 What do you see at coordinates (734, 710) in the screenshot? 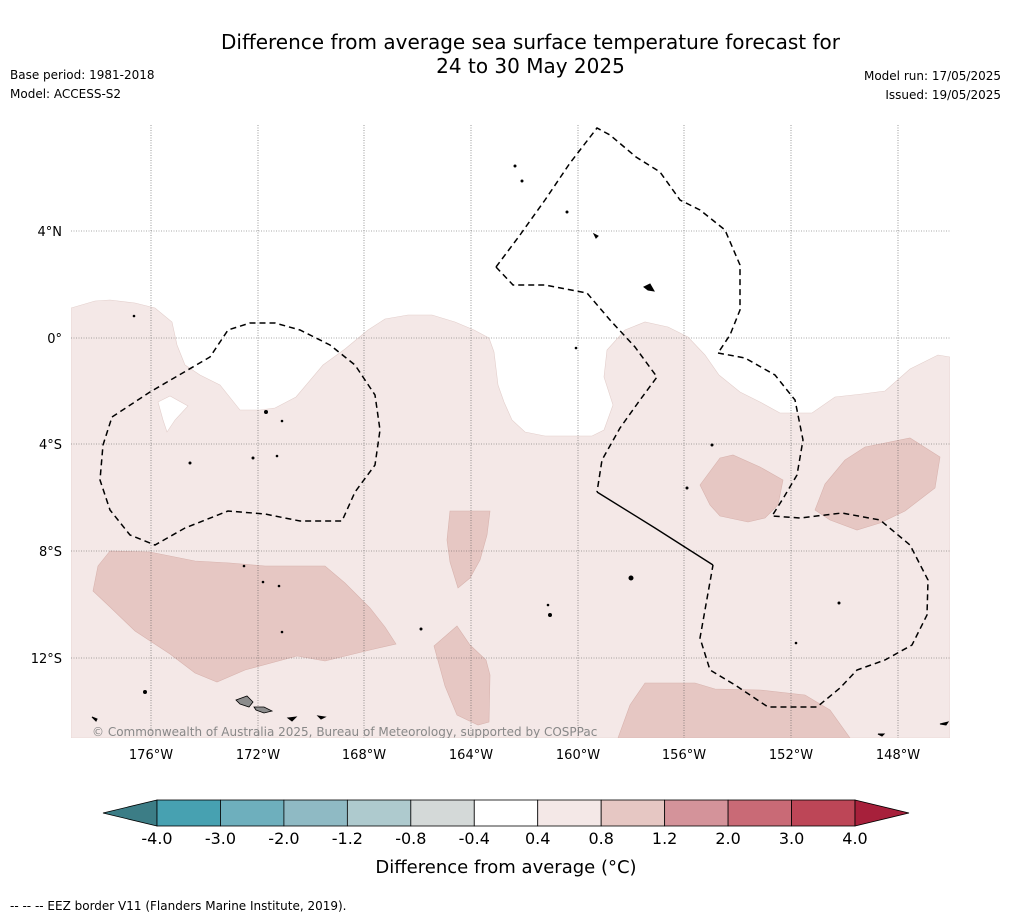
I see `anomaly-patch-southeast` at bounding box center [734, 710].